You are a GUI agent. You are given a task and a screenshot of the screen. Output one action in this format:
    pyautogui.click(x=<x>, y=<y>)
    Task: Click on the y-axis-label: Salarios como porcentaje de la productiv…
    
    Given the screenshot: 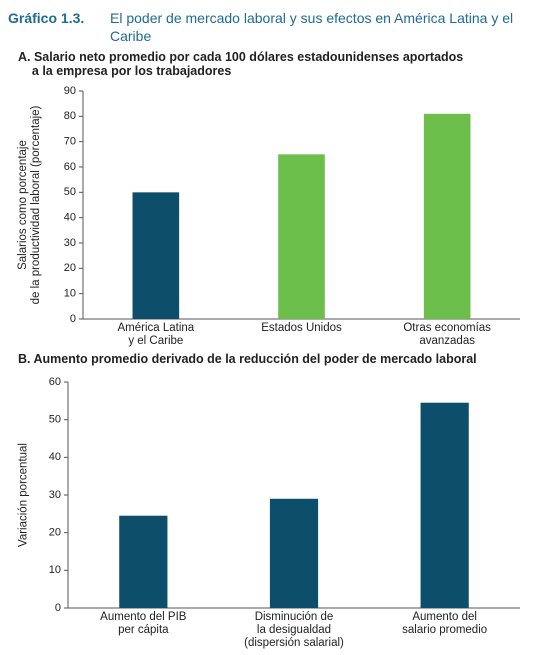 What is the action you would take?
    pyautogui.click(x=29, y=205)
    